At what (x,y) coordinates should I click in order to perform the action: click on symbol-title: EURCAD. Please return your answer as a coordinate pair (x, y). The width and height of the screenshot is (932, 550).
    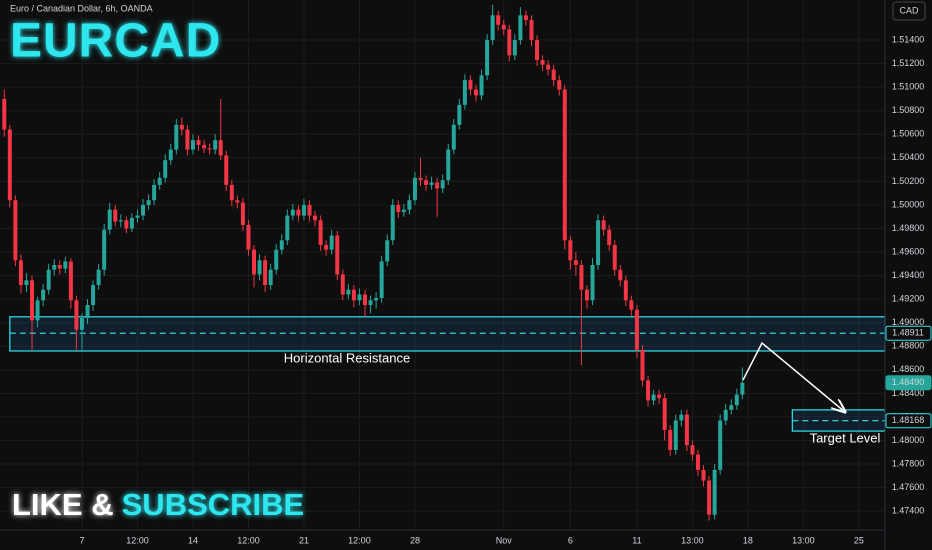
    Looking at the image, I should click on (115, 41).